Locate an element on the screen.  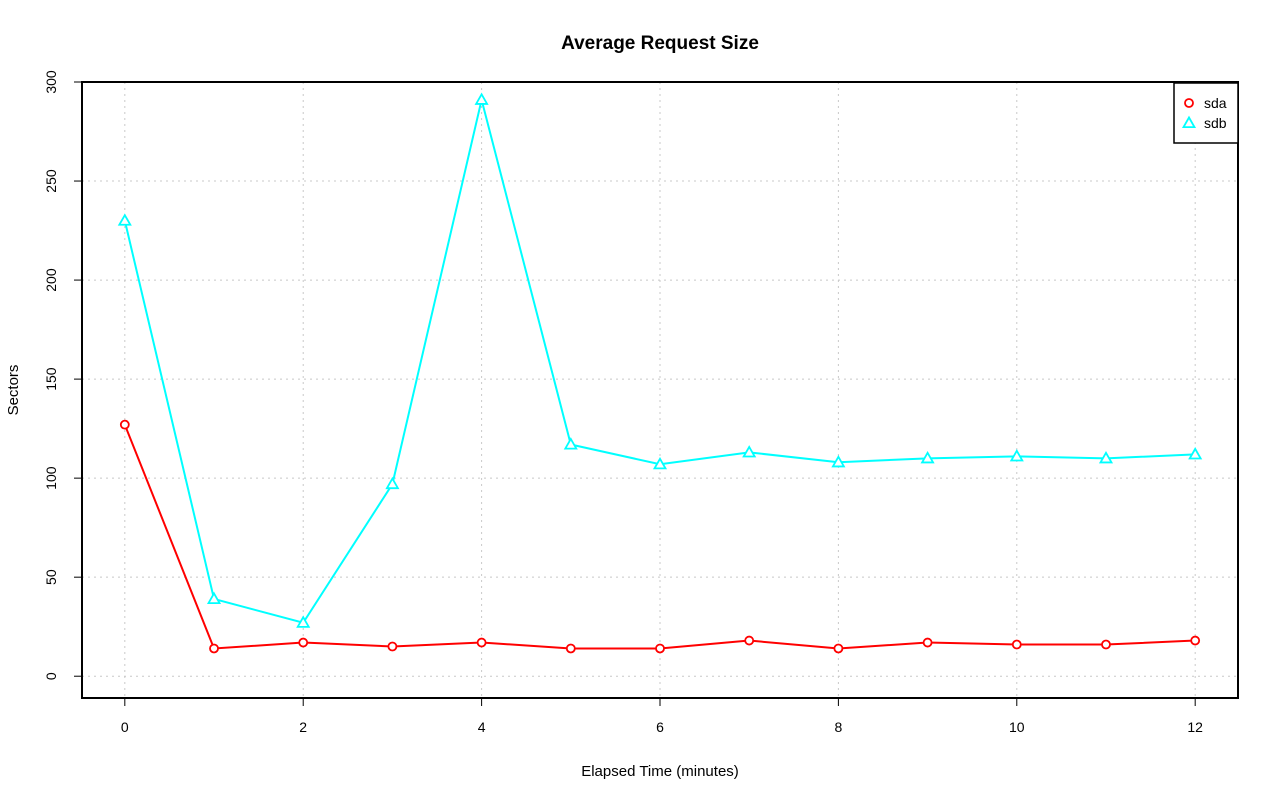
x-tick-label: 4 is located at coordinates (482, 727).